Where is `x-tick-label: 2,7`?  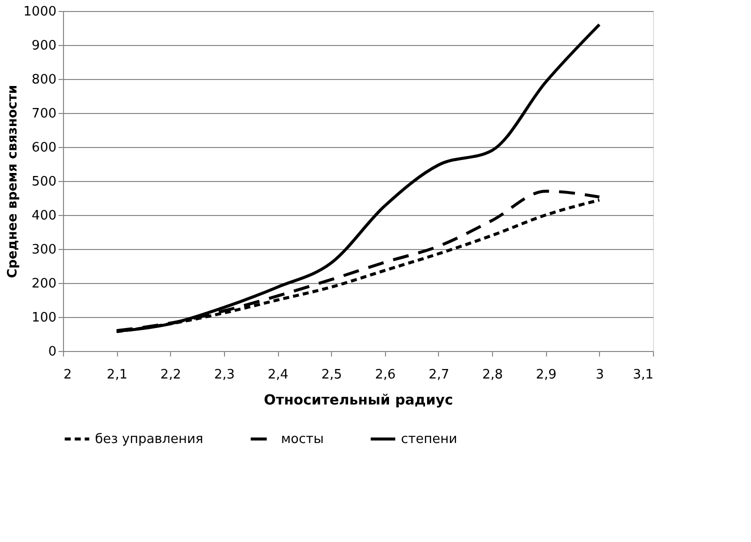 x-tick-label: 2,7 is located at coordinates (439, 375).